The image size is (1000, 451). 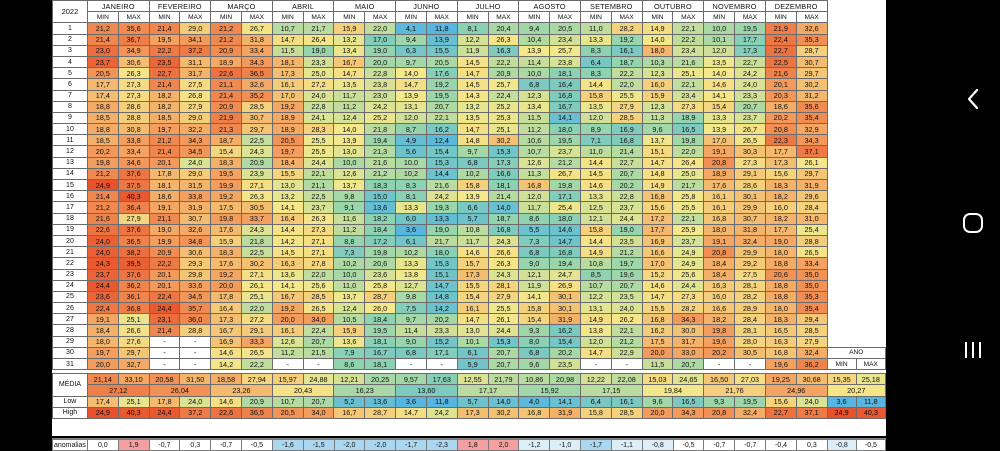 I want to click on max-temp-cell: 26,5, so click(x=256, y=353).